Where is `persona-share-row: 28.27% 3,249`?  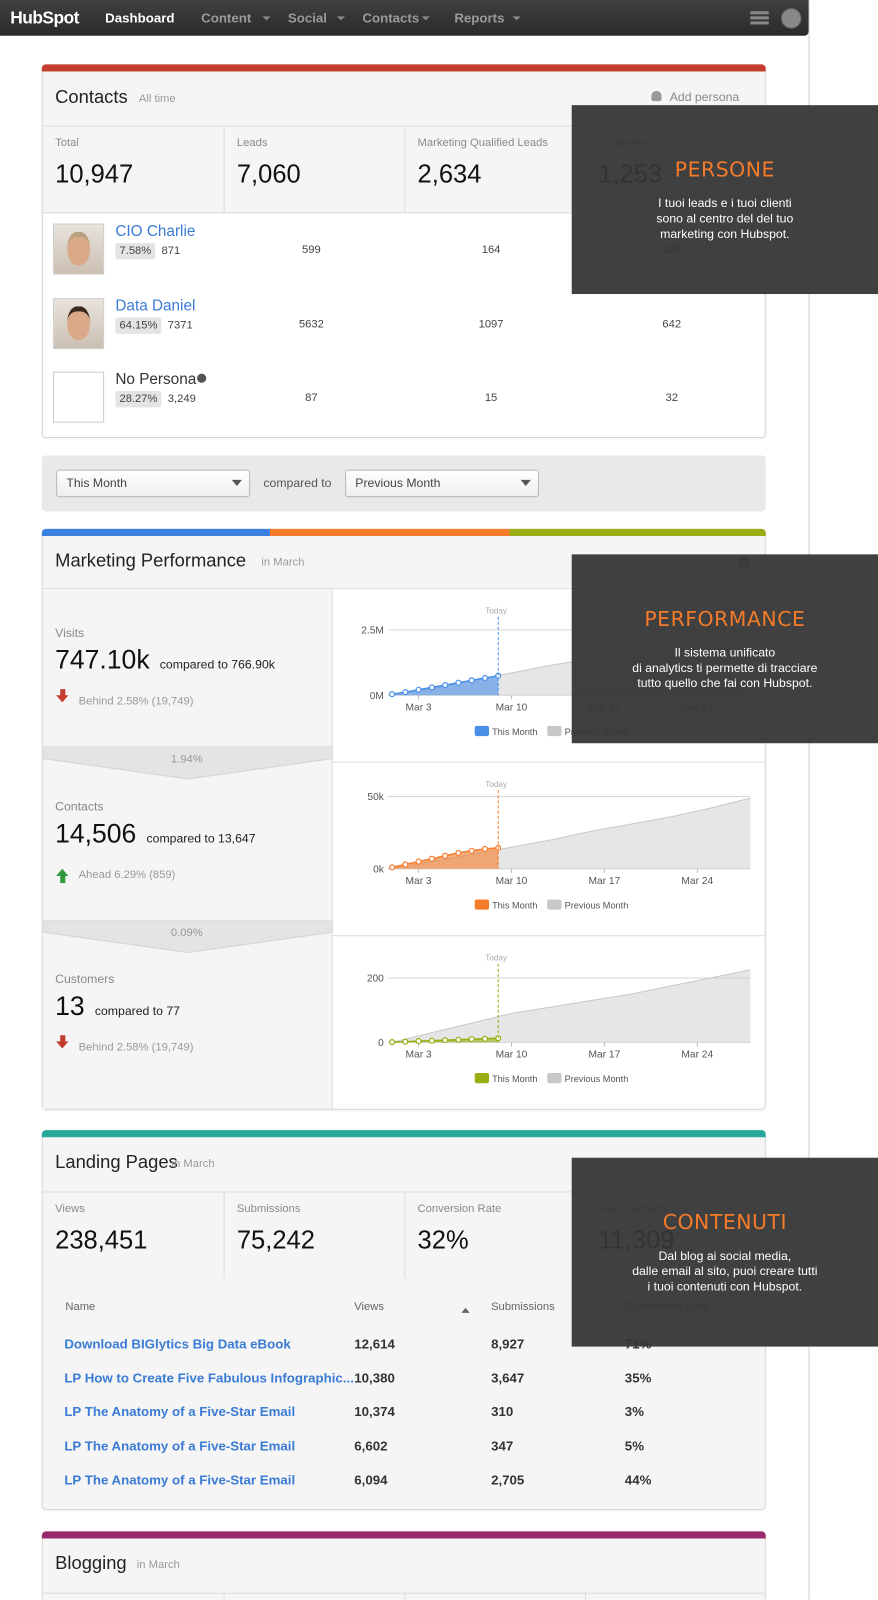 persona-share-row: 28.27% 3,249 is located at coordinates (155, 399).